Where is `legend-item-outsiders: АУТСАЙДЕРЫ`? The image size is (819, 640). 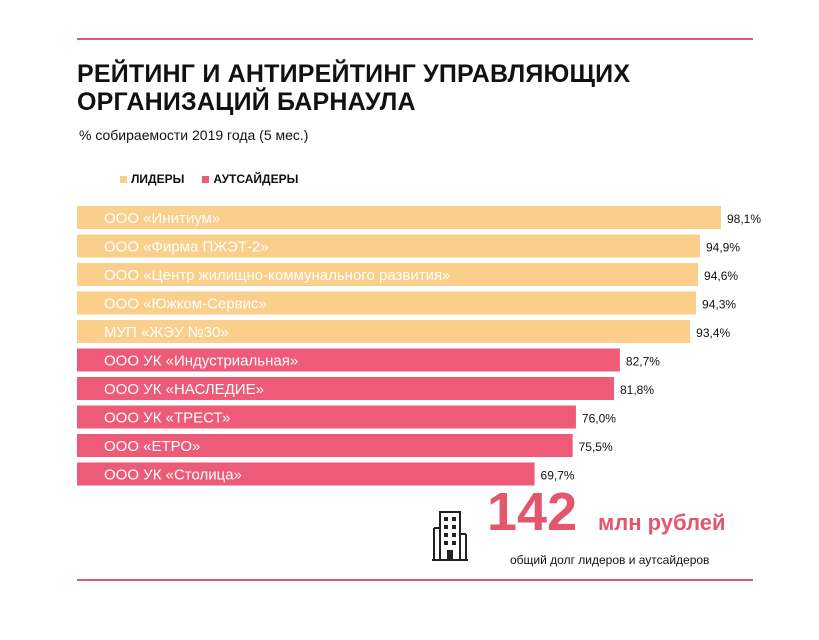
legend-item-outsiders: АУТСАЙДЕРЫ is located at coordinates (250, 179).